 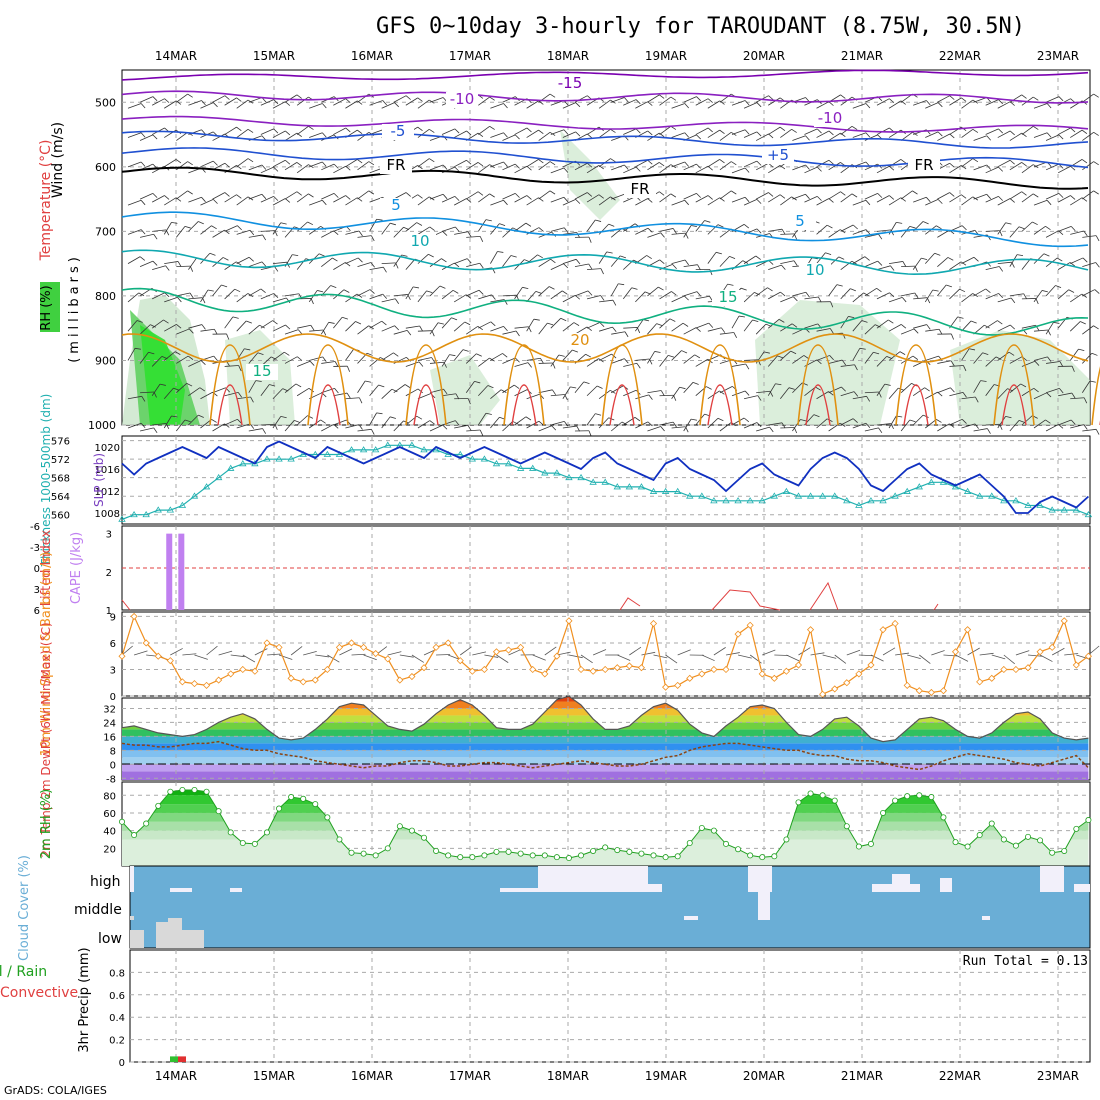 What do you see at coordinates (605, 733) in the screenshot?
I see `temp-band` at bounding box center [605, 733].